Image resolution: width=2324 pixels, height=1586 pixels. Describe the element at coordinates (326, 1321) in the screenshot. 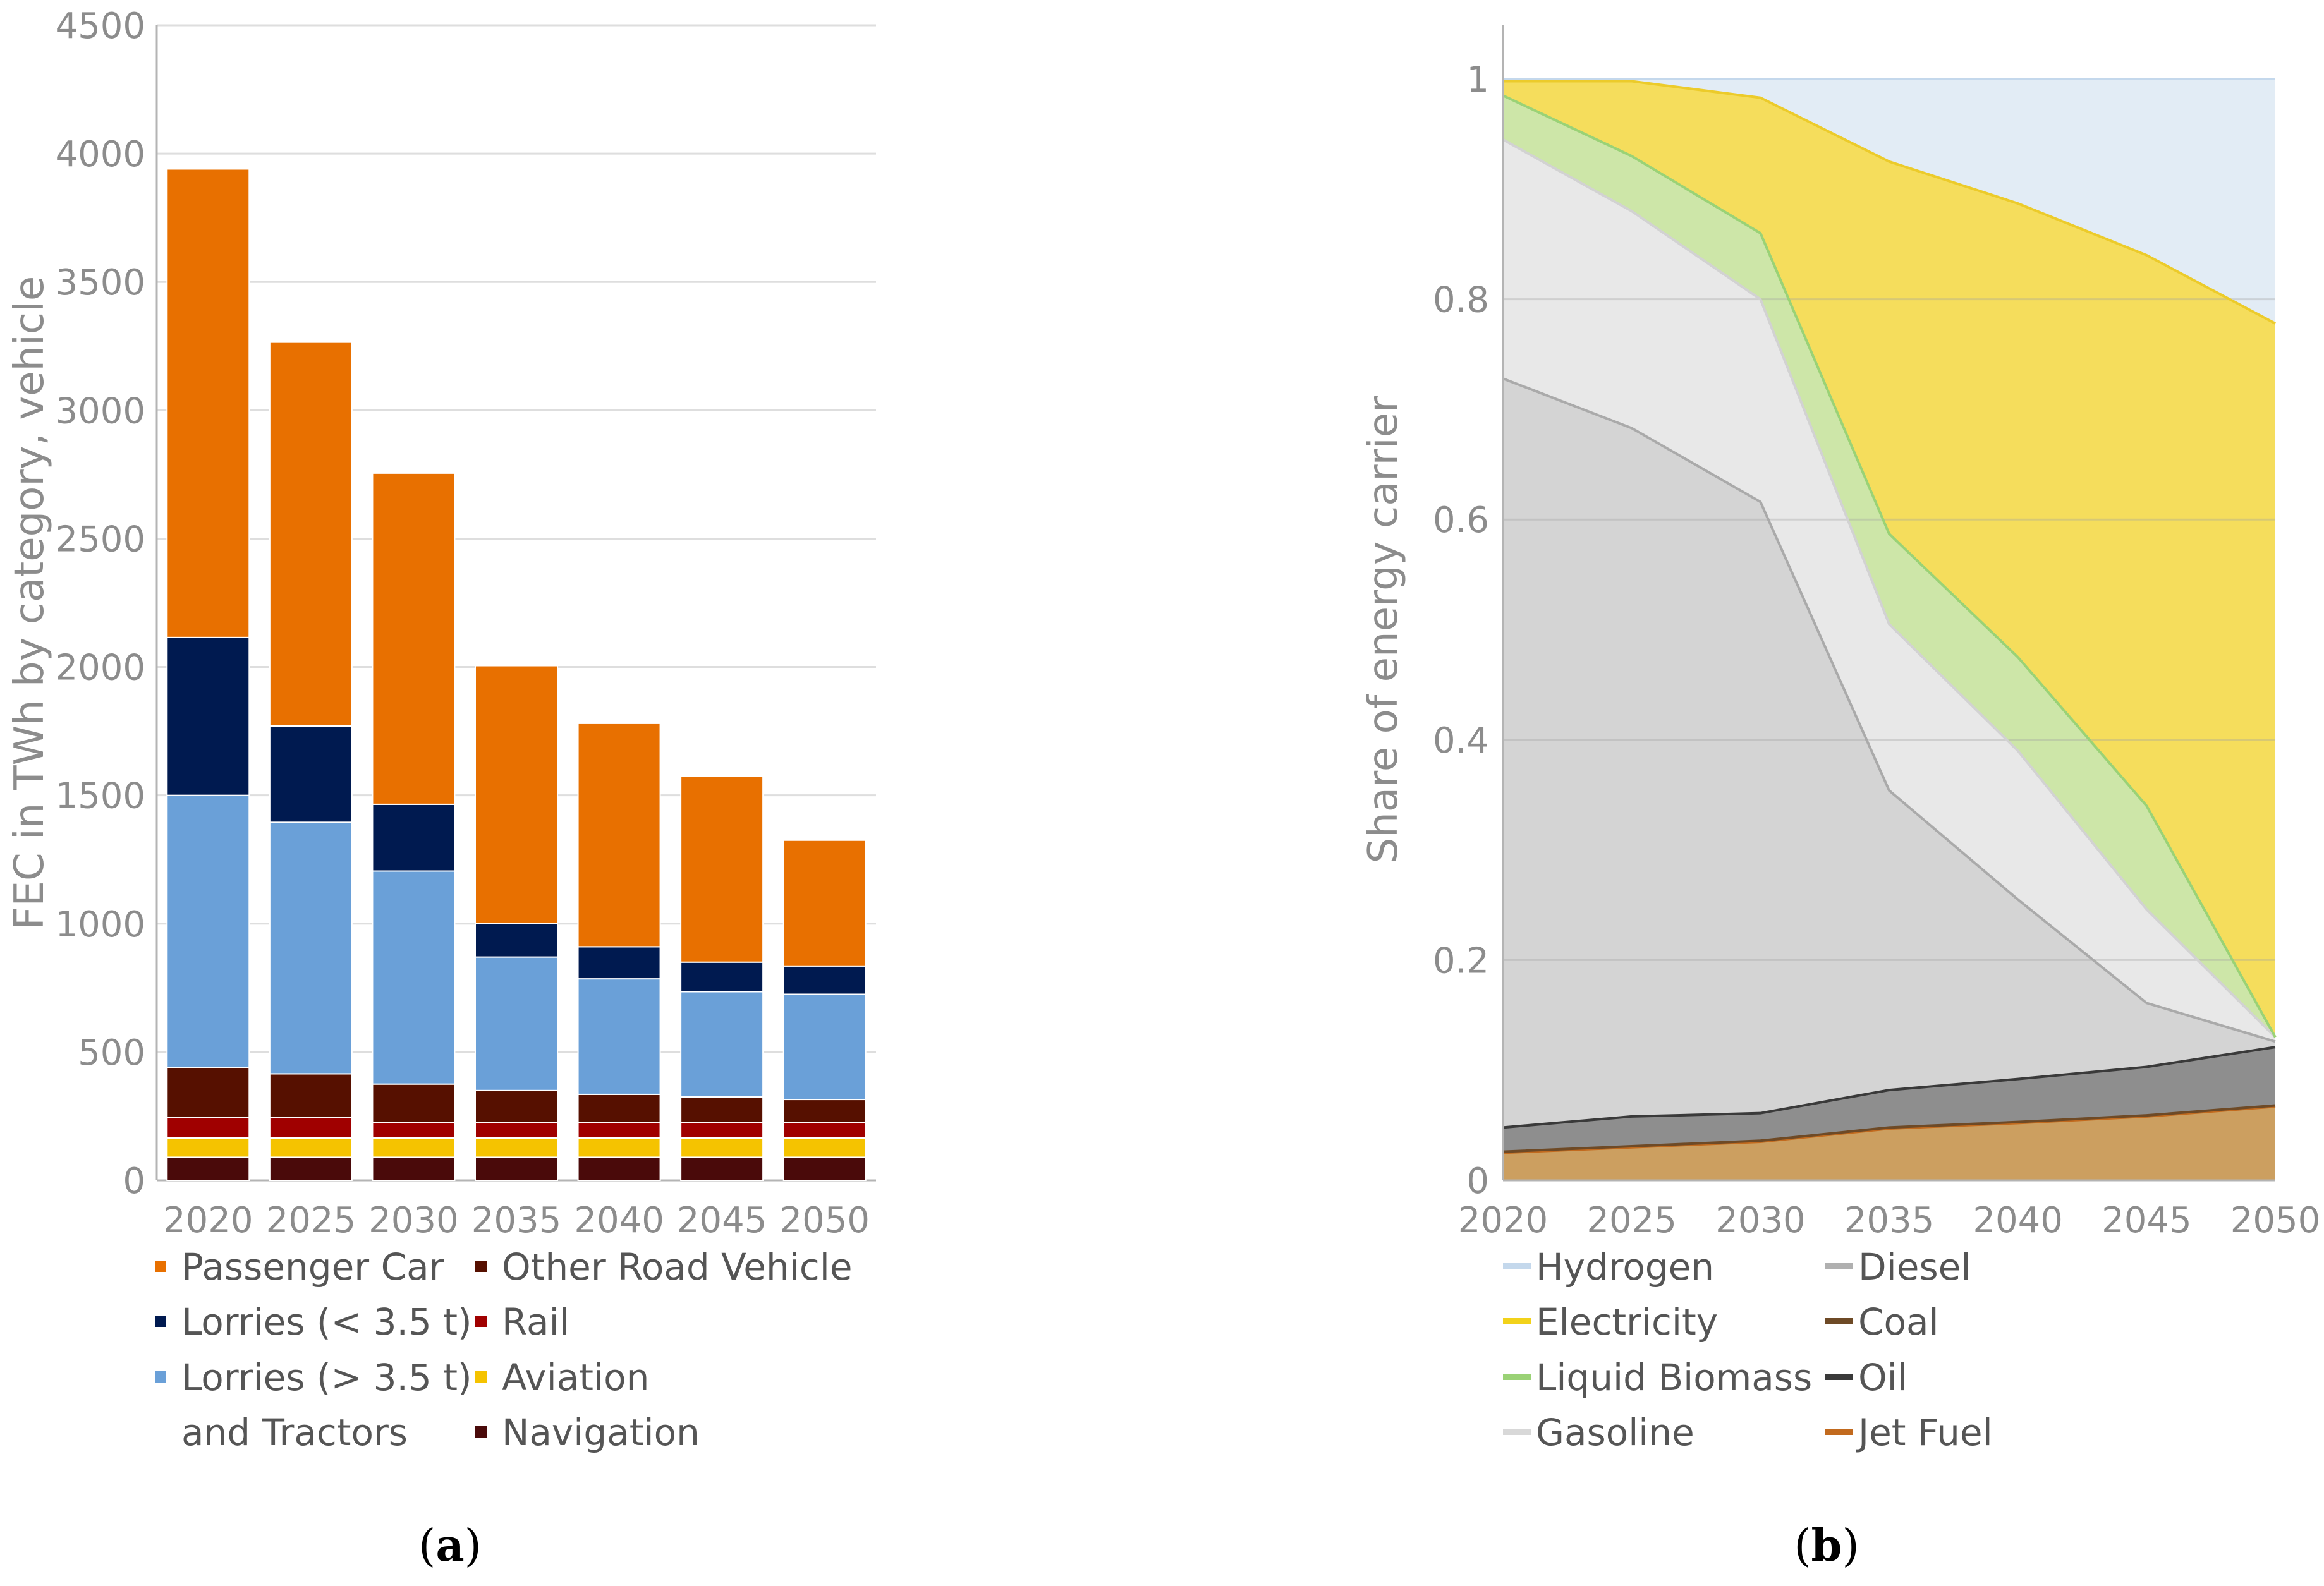

I see `legend-label-a: Lorries (< 3.5 t)` at that location.